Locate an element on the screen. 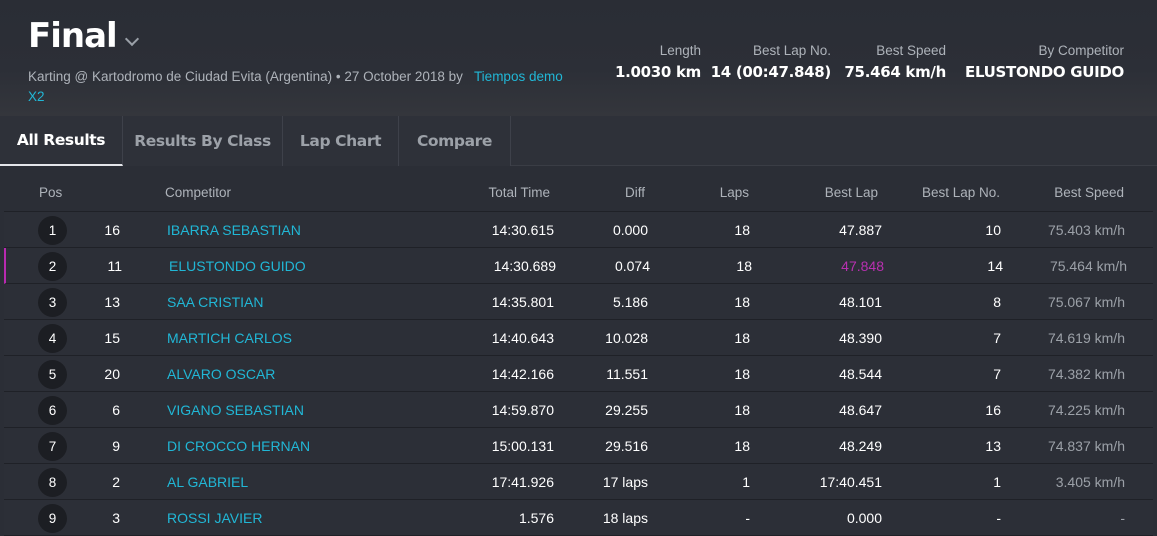 The image size is (1157, 536). best-speed: 75.067 km/h is located at coordinates (1086, 302).